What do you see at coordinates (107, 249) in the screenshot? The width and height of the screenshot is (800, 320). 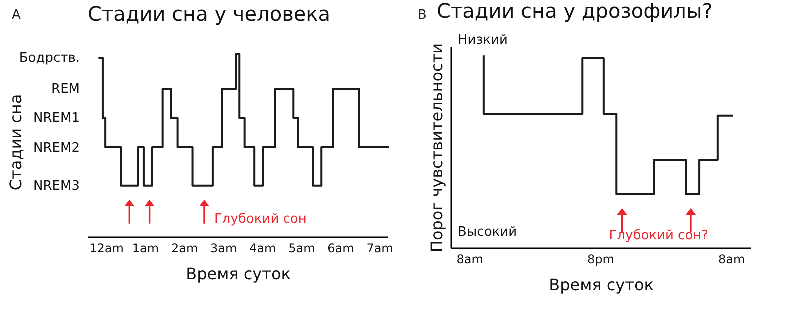 I see `x-tick-label: 12am` at bounding box center [107, 249].